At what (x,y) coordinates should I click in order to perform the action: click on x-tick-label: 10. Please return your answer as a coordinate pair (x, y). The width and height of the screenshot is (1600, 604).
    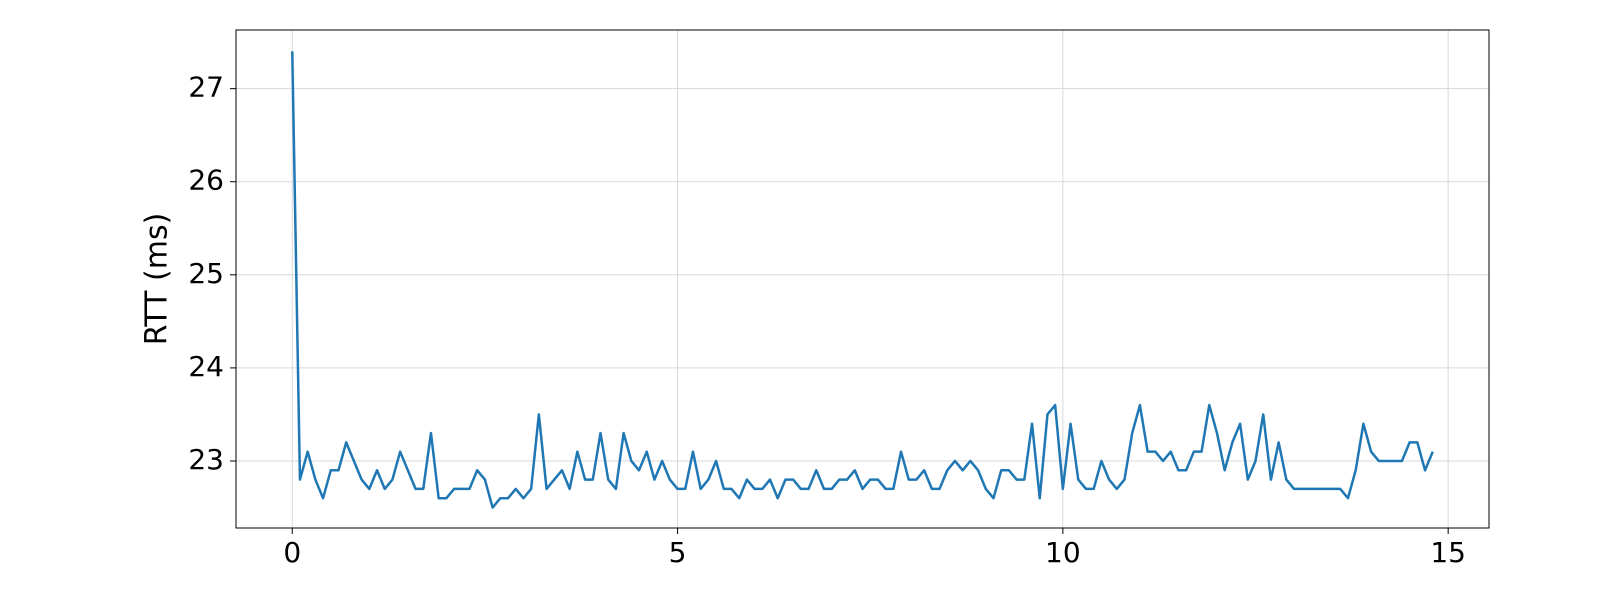
    Looking at the image, I should click on (1063, 552).